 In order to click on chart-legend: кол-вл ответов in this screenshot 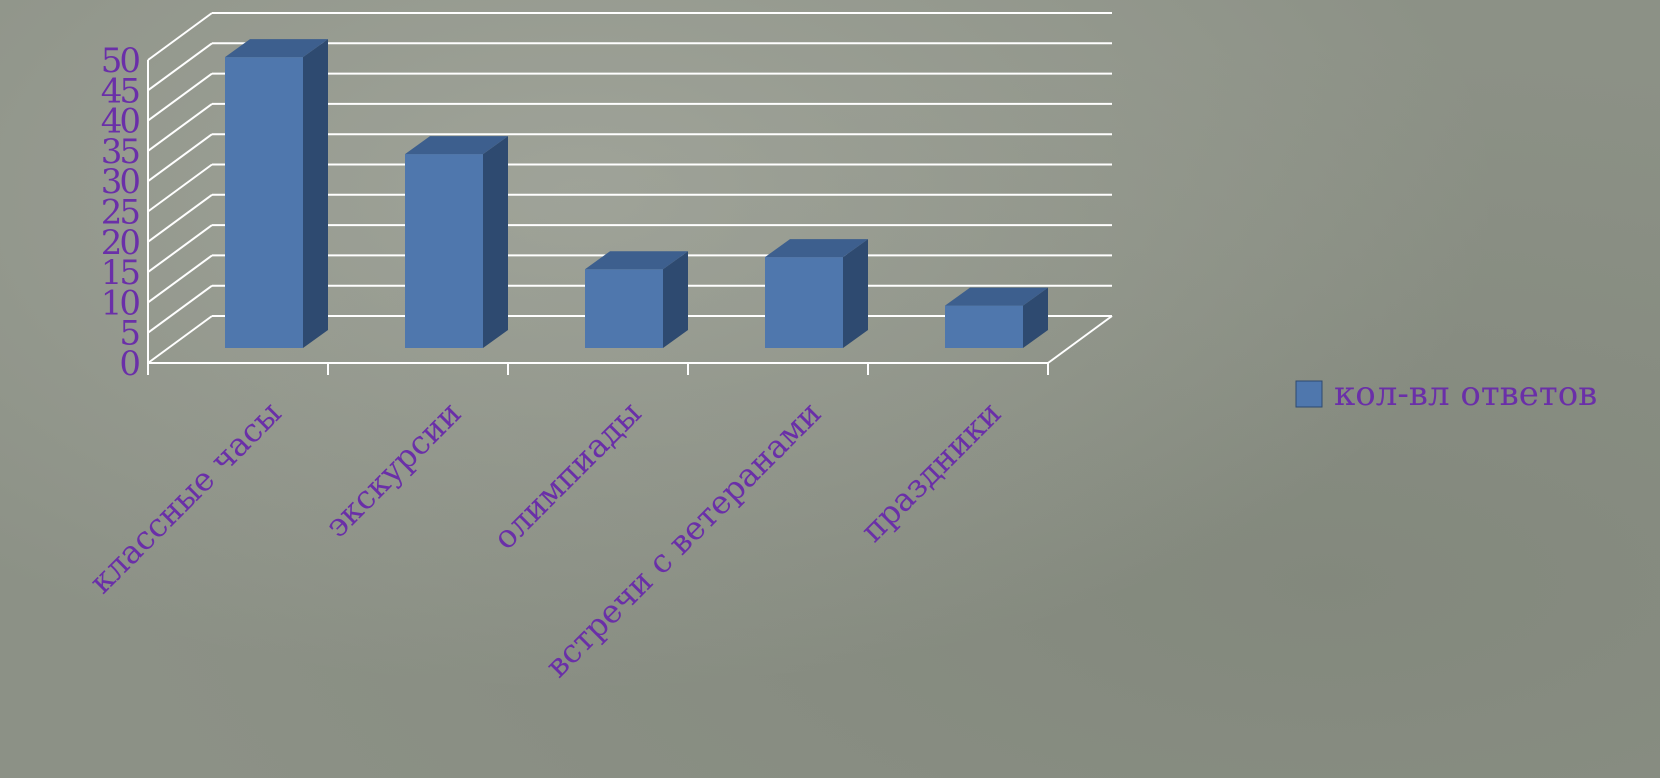, I will do `click(1446, 394)`.